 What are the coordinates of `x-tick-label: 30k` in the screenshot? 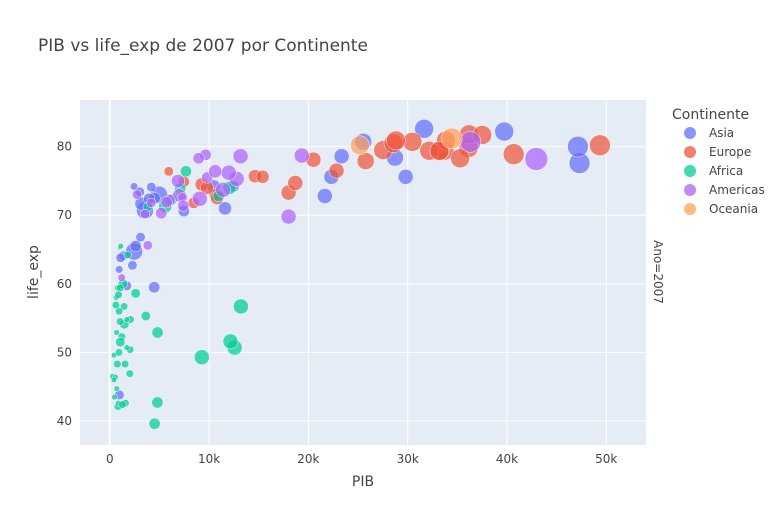 It's located at (408, 459).